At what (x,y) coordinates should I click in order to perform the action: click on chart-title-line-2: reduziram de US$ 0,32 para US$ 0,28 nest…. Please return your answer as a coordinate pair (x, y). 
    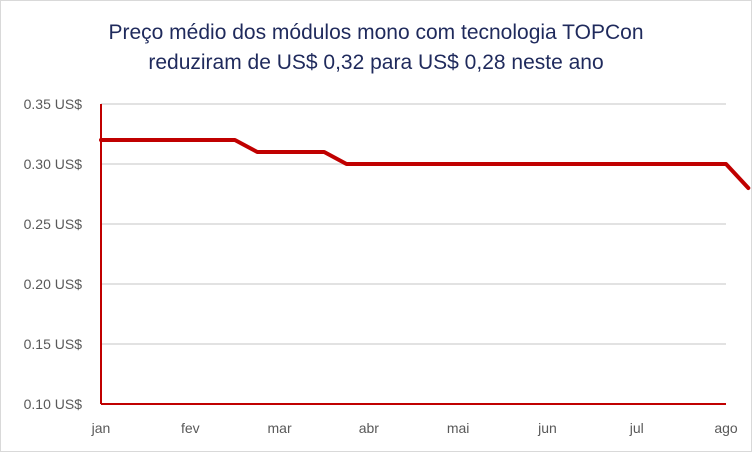
    Looking at the image, I should click on (376, 62).